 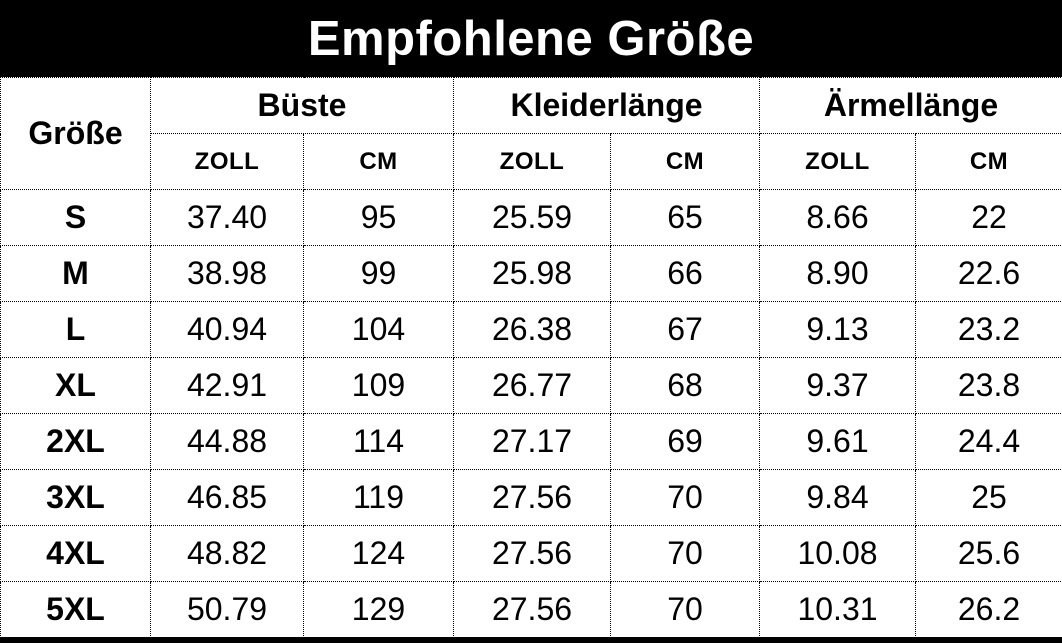 I want to click on value-cell: 48.82, so click(x=227, y=553).